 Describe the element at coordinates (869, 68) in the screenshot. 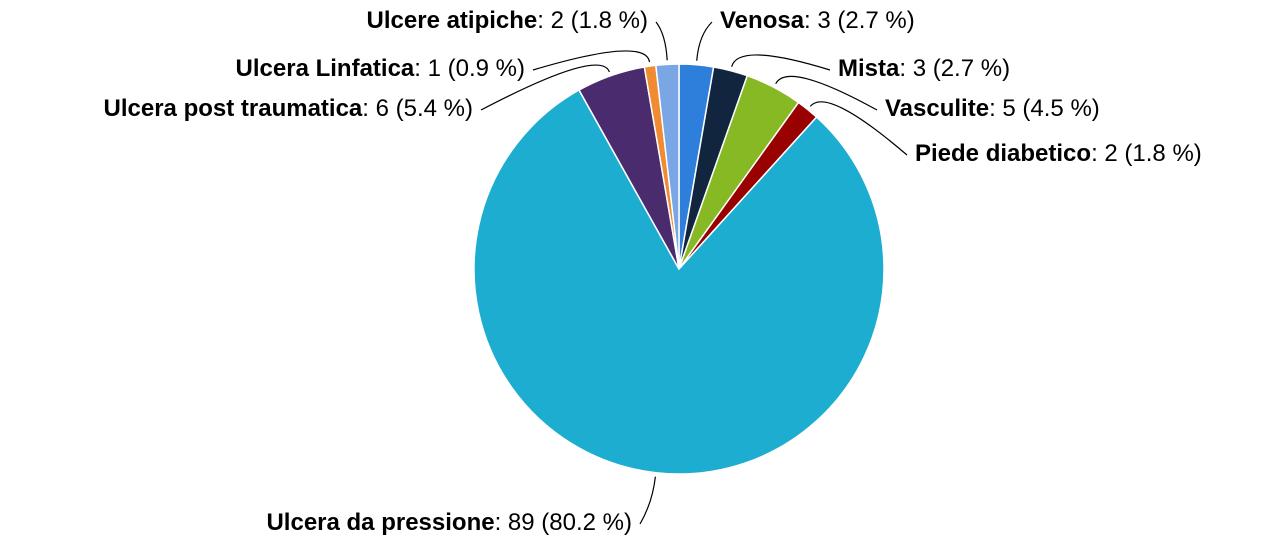

I see `category-name: Mista` at that location.